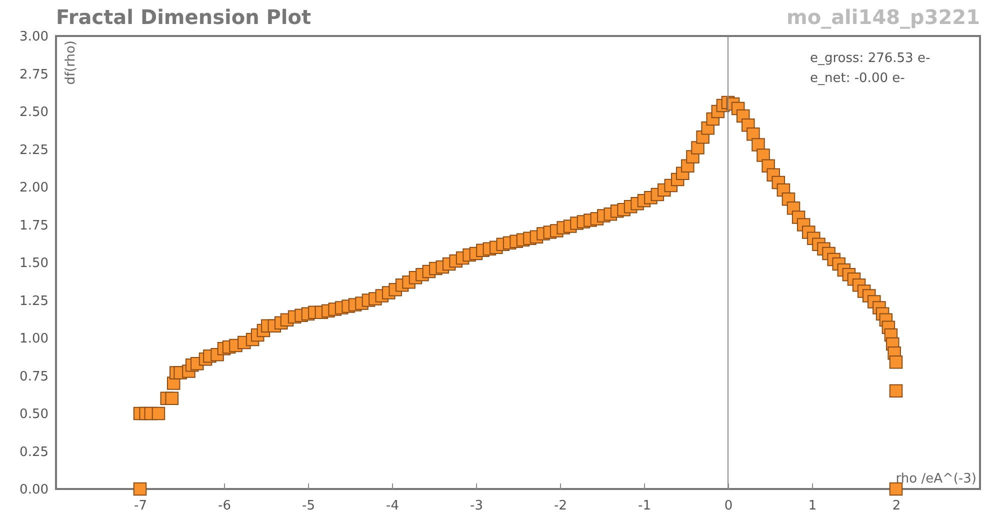  What do you see at coordinates (883, 17) in the screenshot?
I see `chart-subtitle: mo_ali148_p3221` at bounding box center [883, 17].